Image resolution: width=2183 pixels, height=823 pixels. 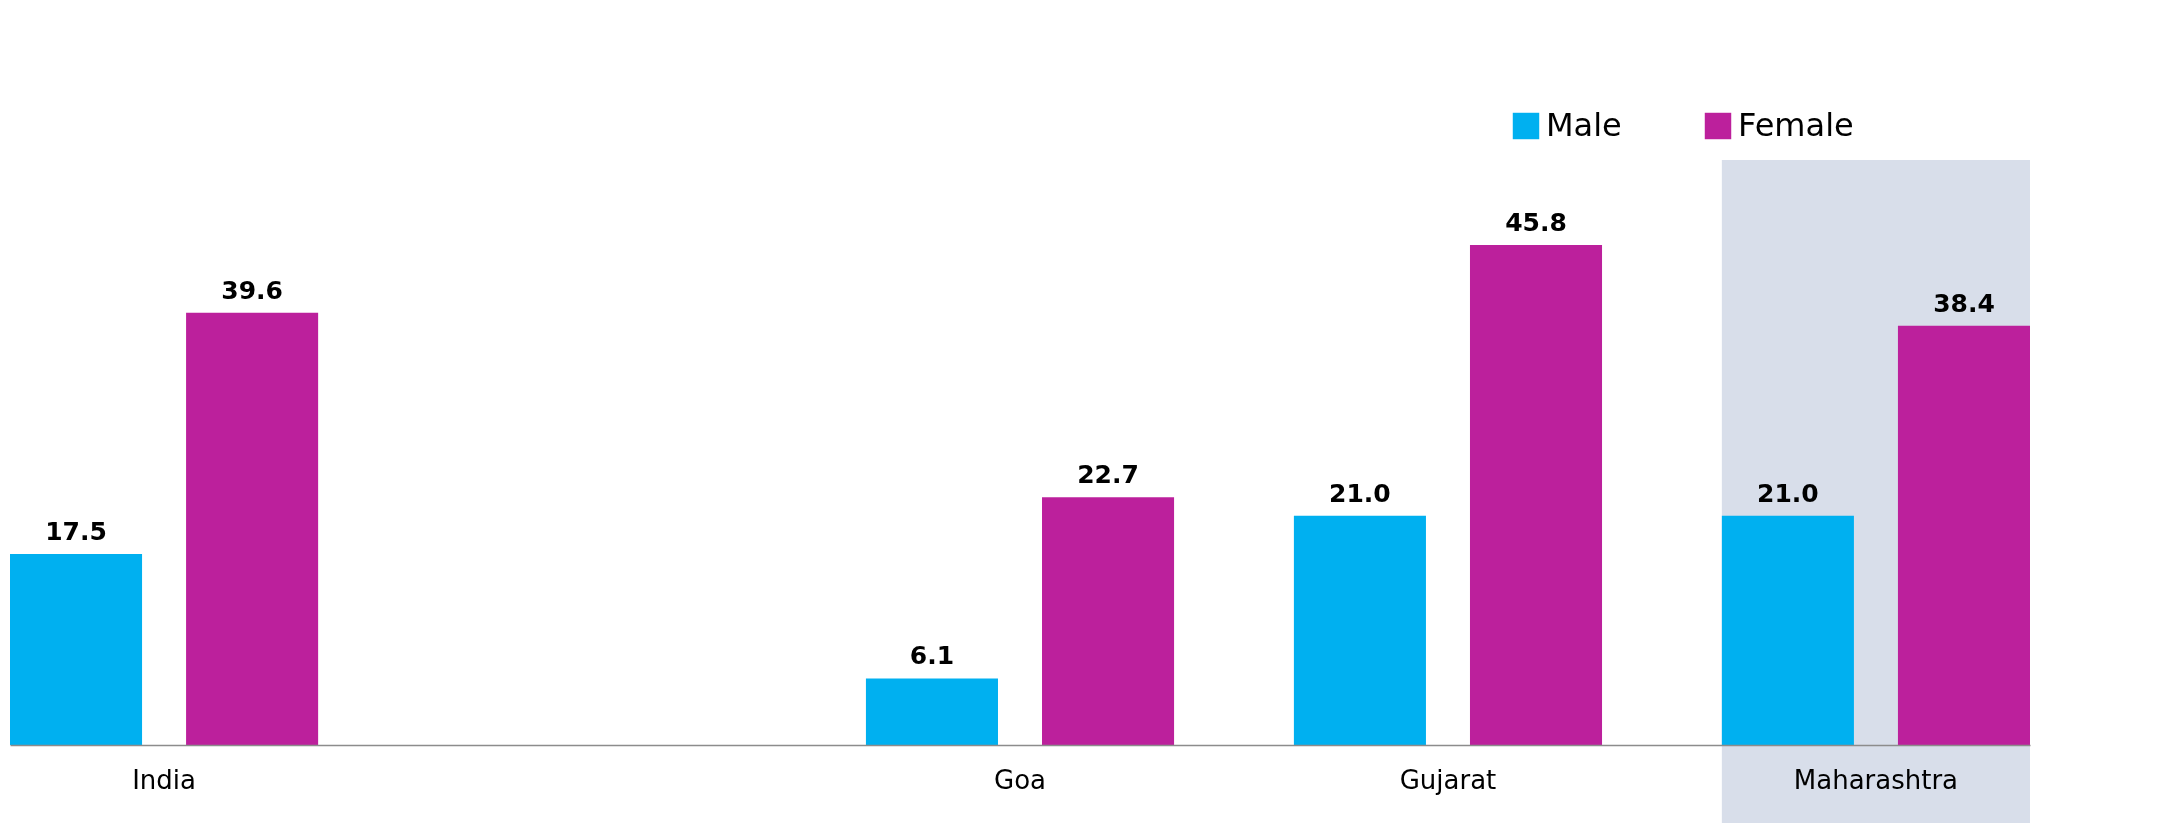 I want to click on x-tick-label: Gujarat, so click(x=1448, y=779).